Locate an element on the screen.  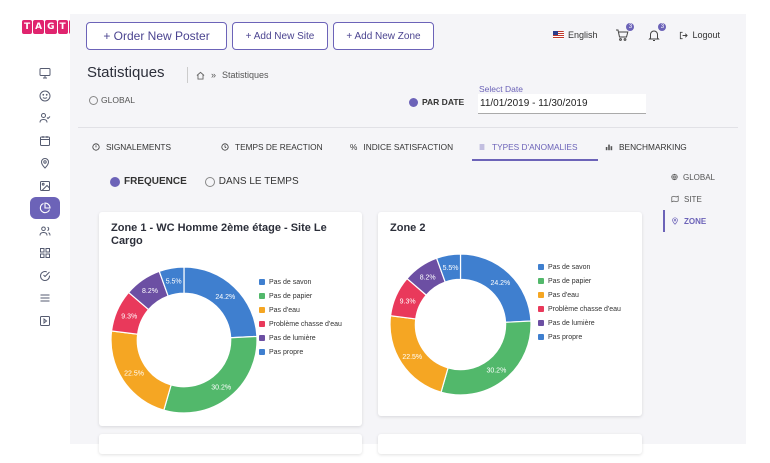
add-new-zone-button: + Add New Zone is located at coordinates (383, 36).